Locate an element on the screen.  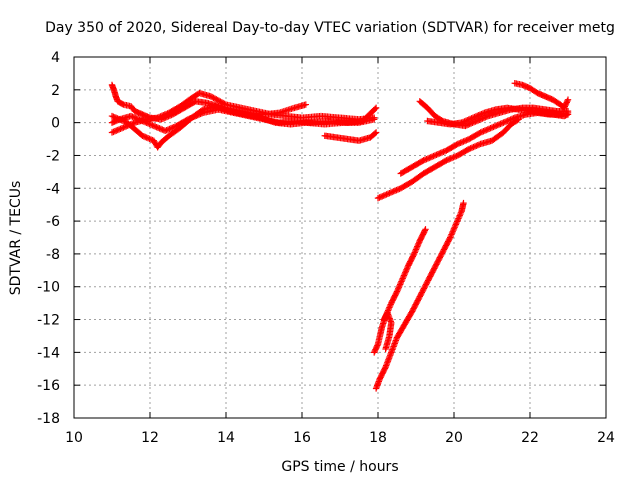
y-tick-label: 0 is located at coordinates (55, 124).